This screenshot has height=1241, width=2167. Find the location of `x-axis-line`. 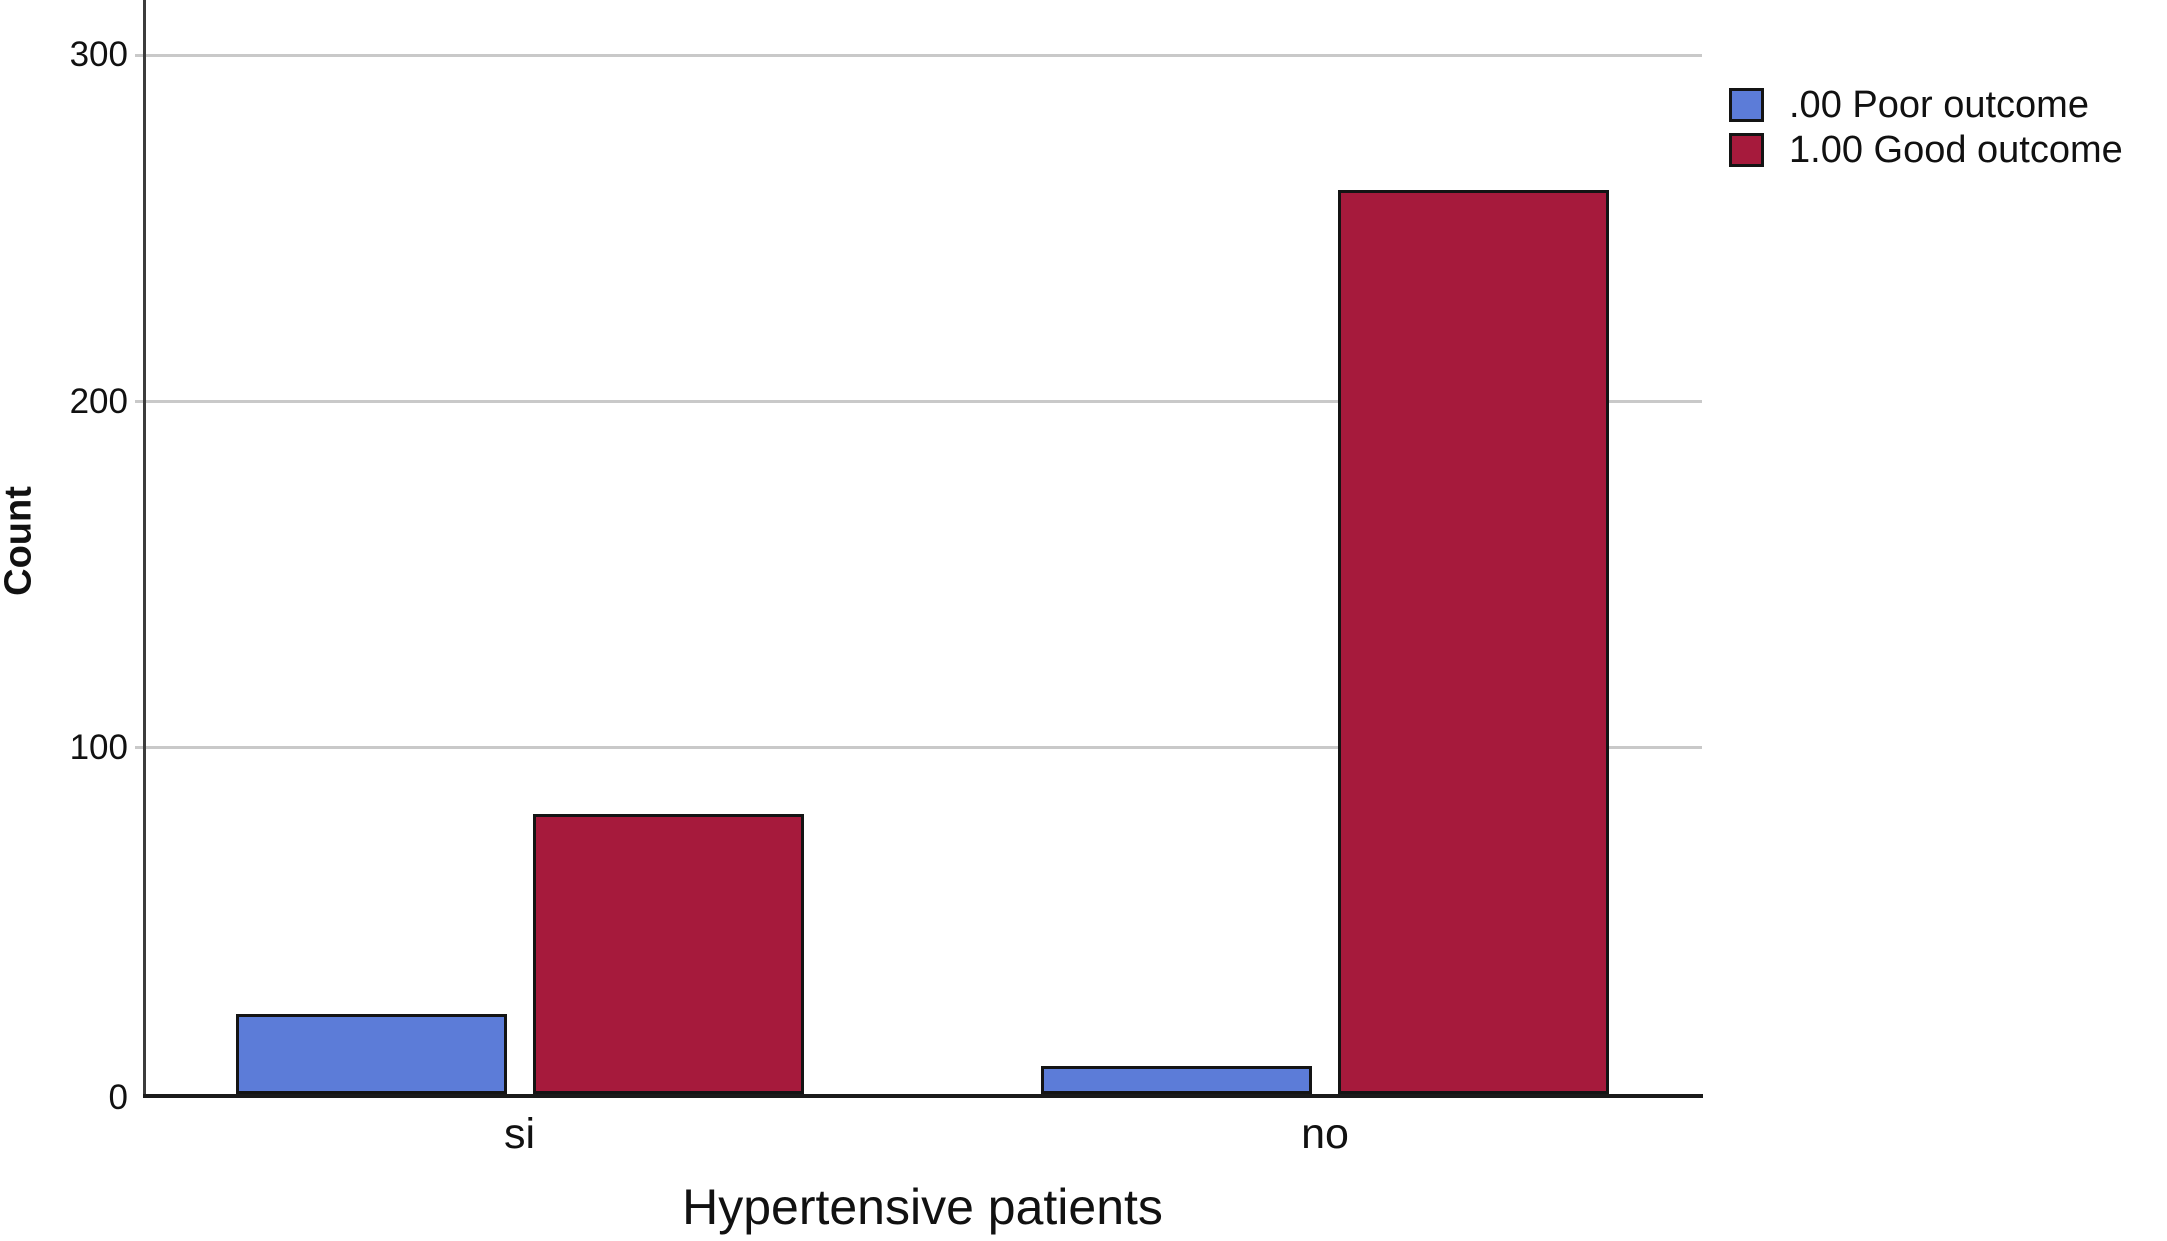

x-axis-line is located at coordinates (923, 1096).